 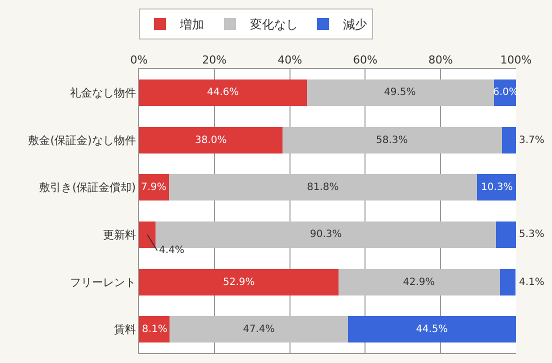 I want to click on data-label: 3.7%, so click(x=531, y=140).